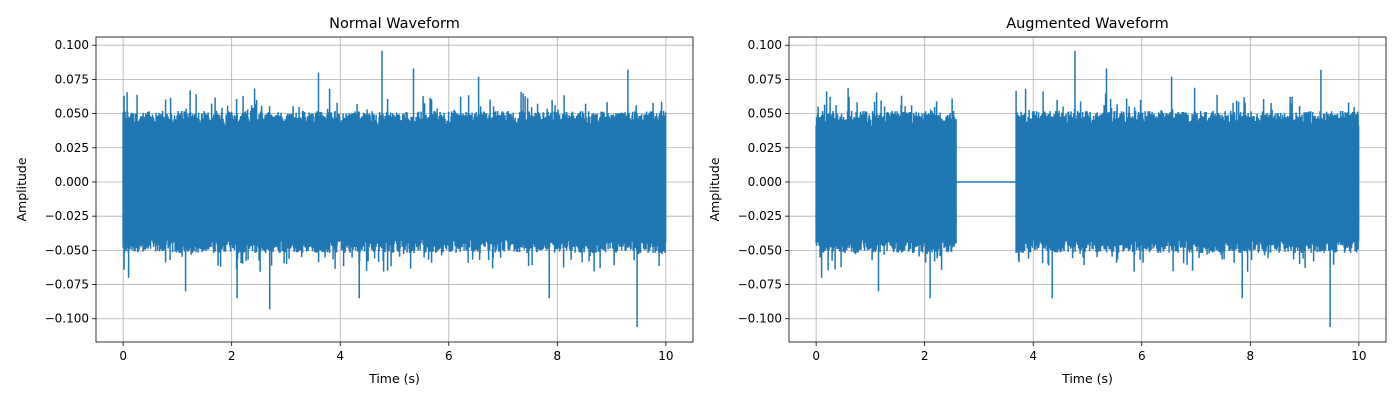  I want to click on chart-title: Normal Waveform, so click(394, 24).